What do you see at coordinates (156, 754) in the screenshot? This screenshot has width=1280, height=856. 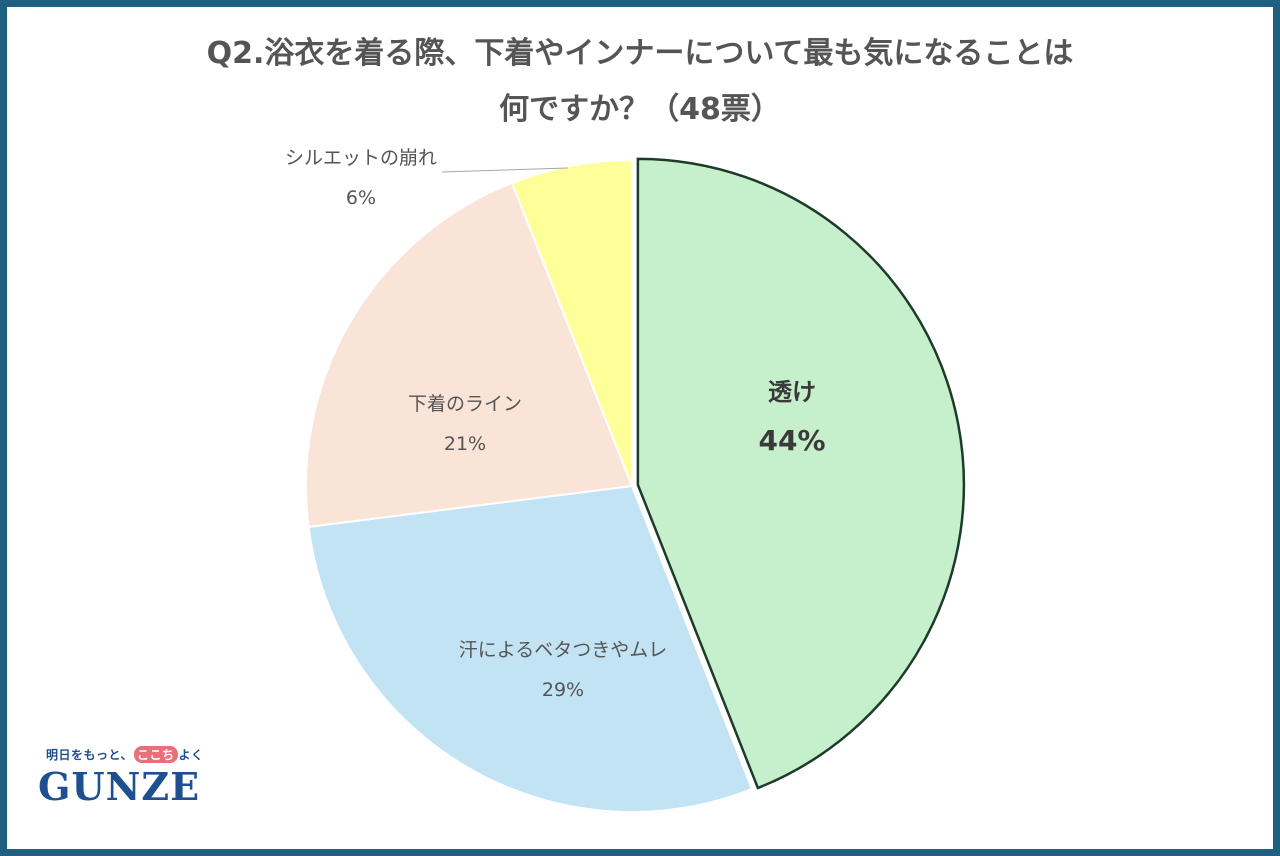 I see `tagline-highlight: ここち` at bounding box center [156, 754].